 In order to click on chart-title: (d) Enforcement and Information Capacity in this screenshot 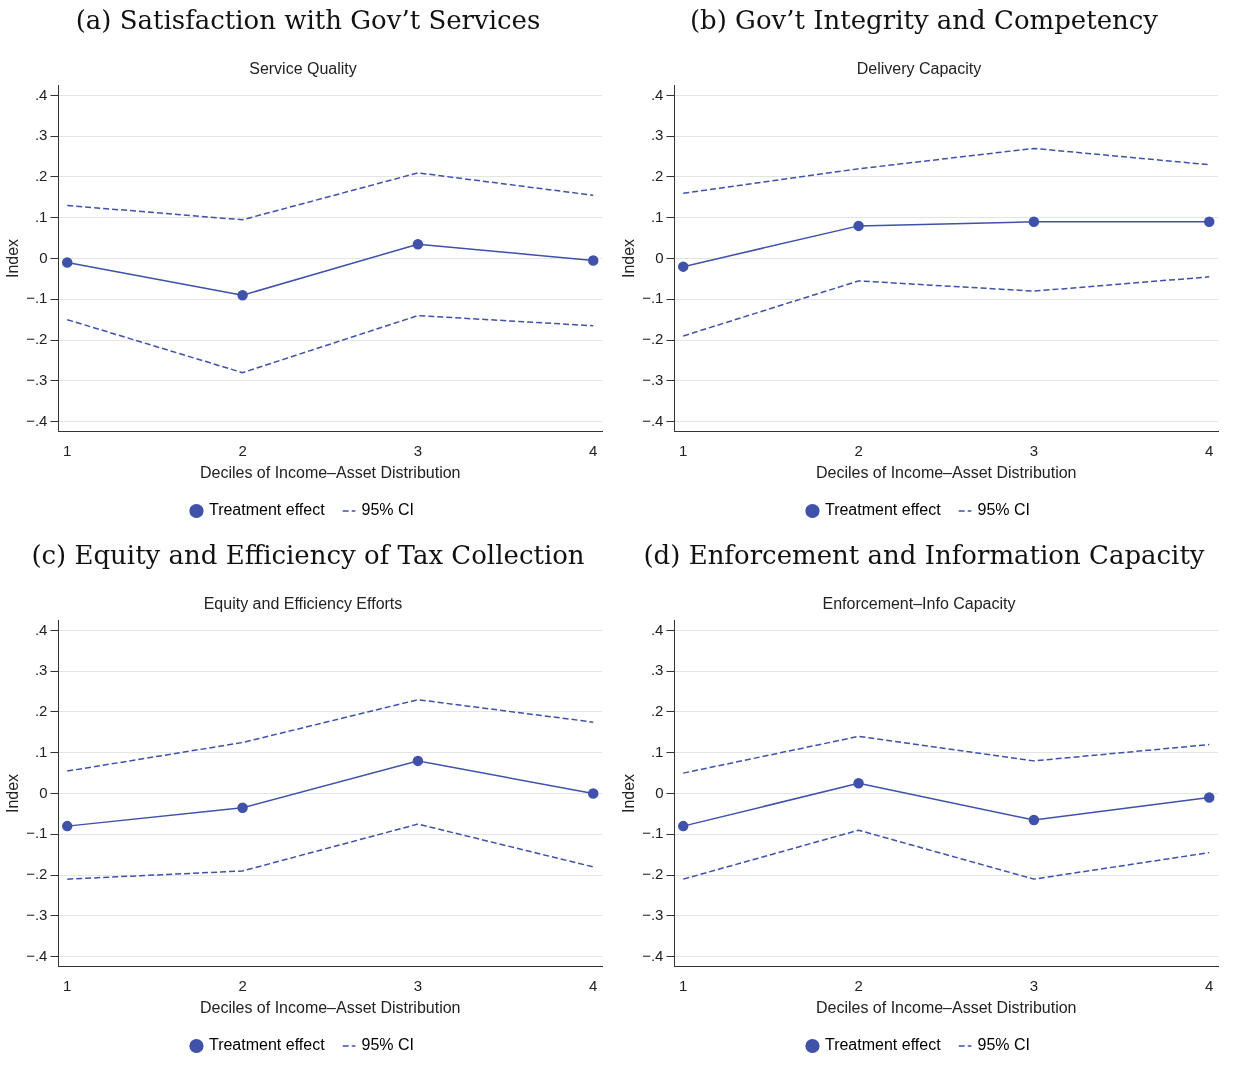, I will do `click(924, 555)`.